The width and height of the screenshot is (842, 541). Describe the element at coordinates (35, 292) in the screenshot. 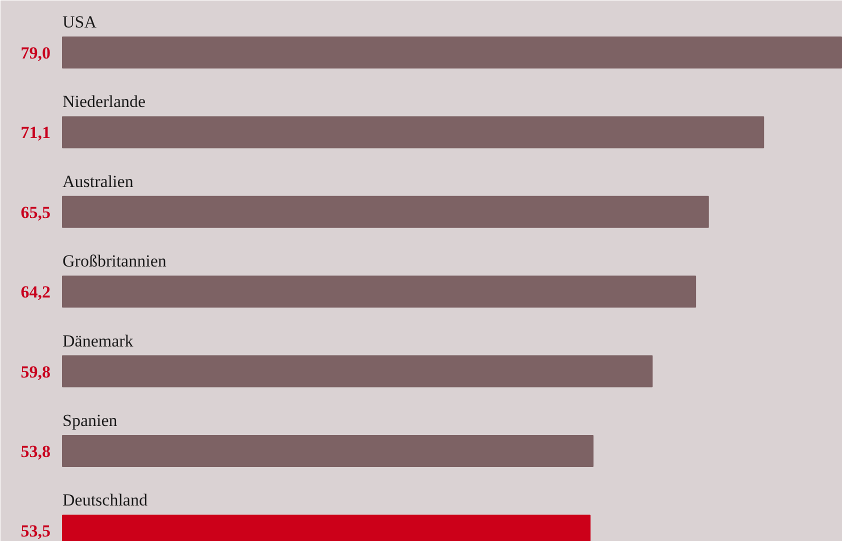

I see `data-label: 64,2` at that location.